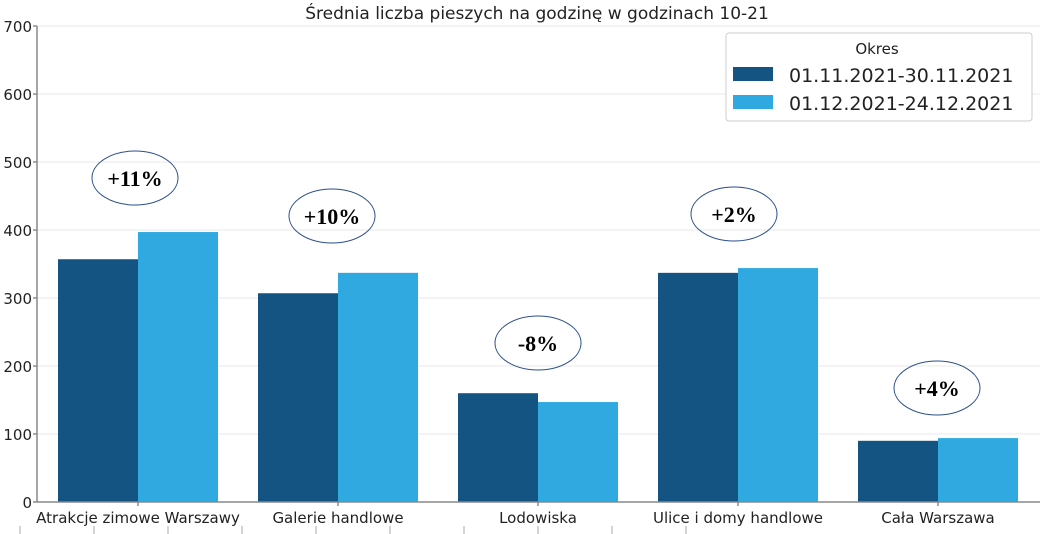 Image resolution: width=1040 pixels, height=534 pixels. Describe the element at coordinates (17, 299) in the screenshot. I see `y-tick-label: 300` at that location.